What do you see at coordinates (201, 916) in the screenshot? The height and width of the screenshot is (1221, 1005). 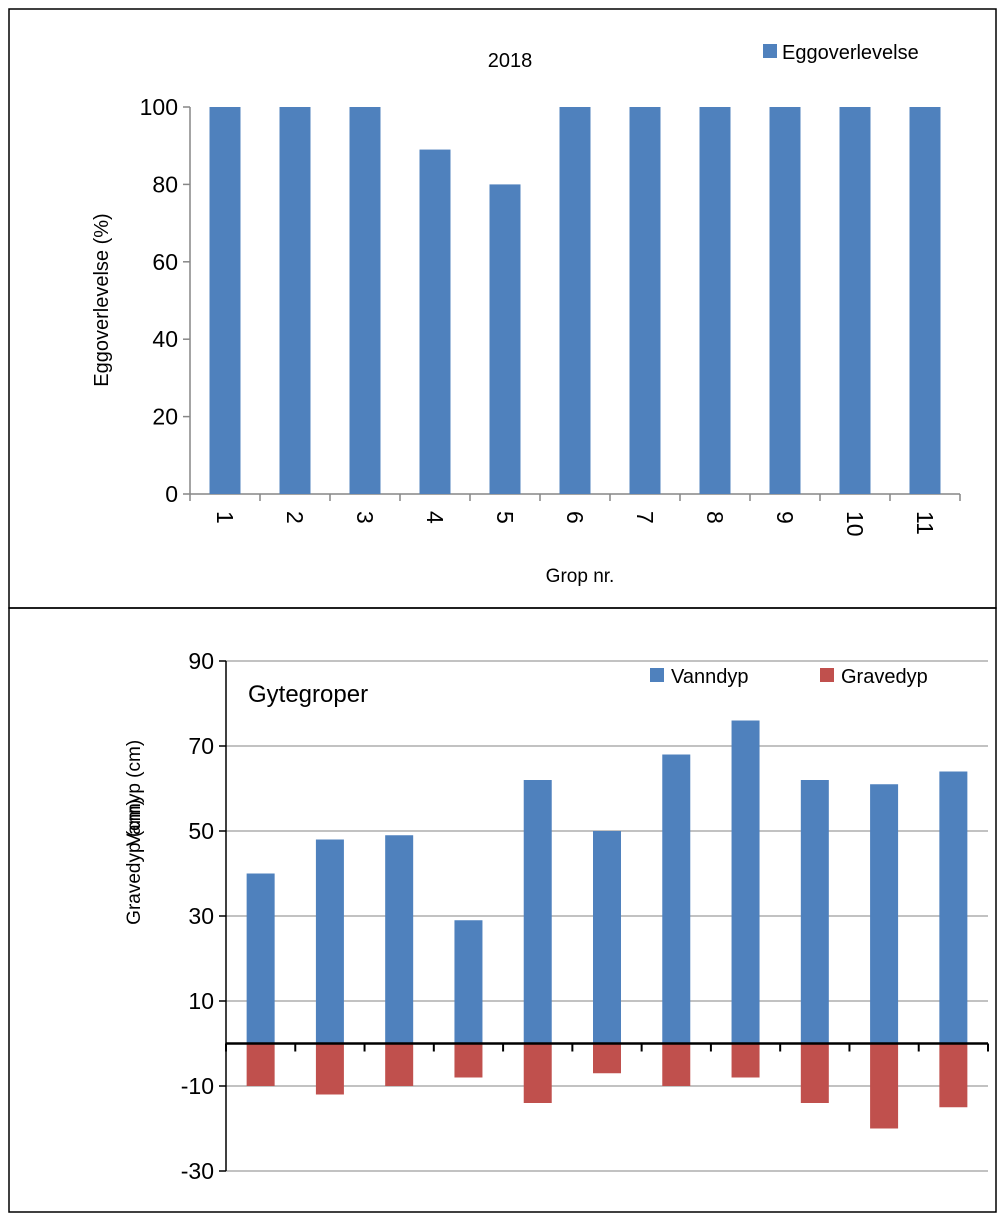 I see `chart2-y-tick-label: 30` at bounding box center [201, 916].